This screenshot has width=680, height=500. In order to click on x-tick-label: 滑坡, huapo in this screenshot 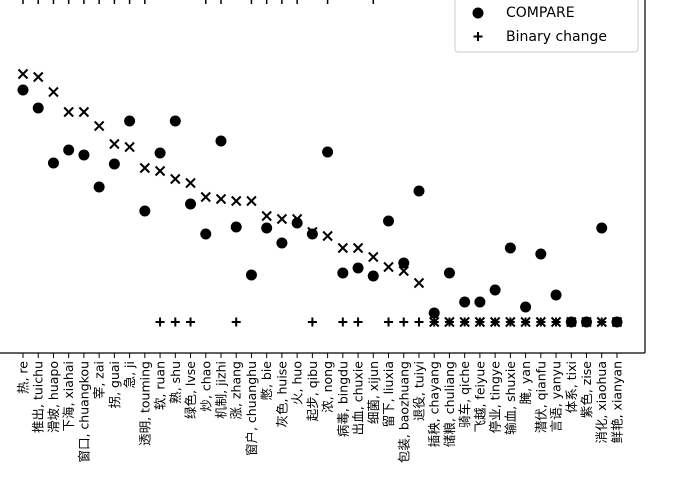, I will do `click(53, 397)`.